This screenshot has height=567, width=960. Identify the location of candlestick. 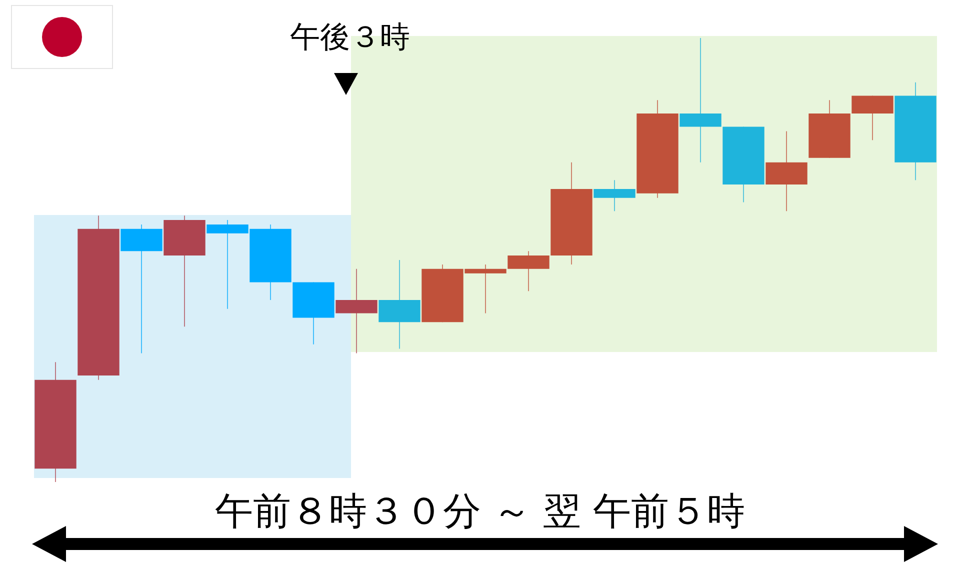
(701, 100).